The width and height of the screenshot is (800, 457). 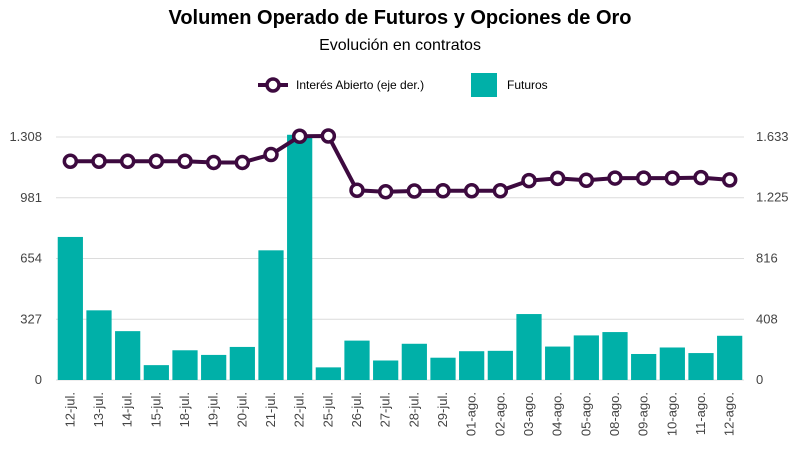 I want to click on legend-item-open-interest: Interés Abierto (eje der.), so click(x=341, y=85).